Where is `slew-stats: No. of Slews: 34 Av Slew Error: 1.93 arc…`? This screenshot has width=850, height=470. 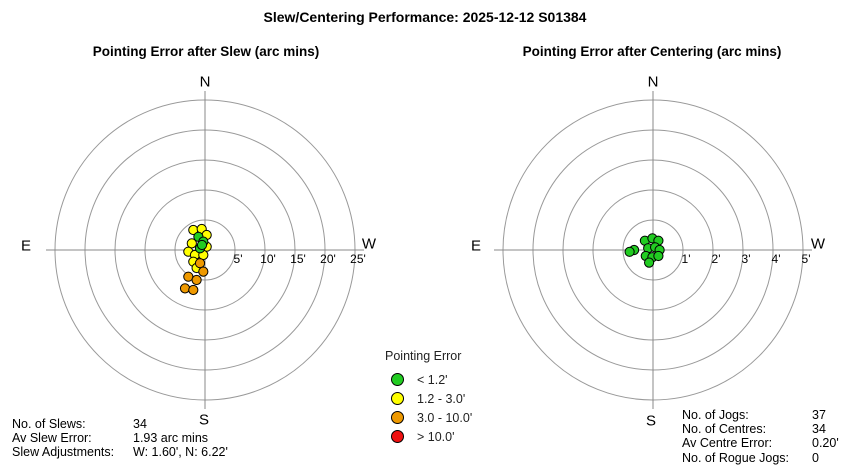
slew-stats: No. of Slews: 34 Av Slew Error: 1.93 arc… is located at coordinates (120, 438).